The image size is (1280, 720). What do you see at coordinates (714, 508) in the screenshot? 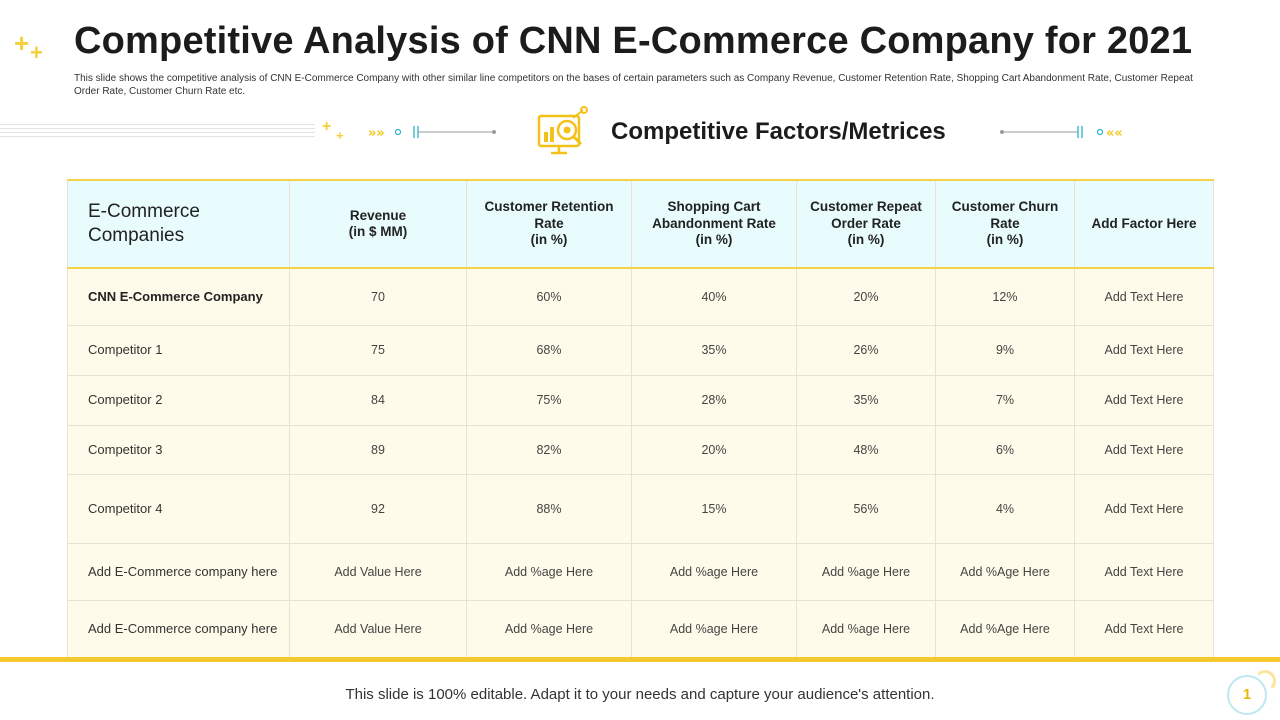
I see `abandonment-cell: 15%` at bounding box center [714, 508].